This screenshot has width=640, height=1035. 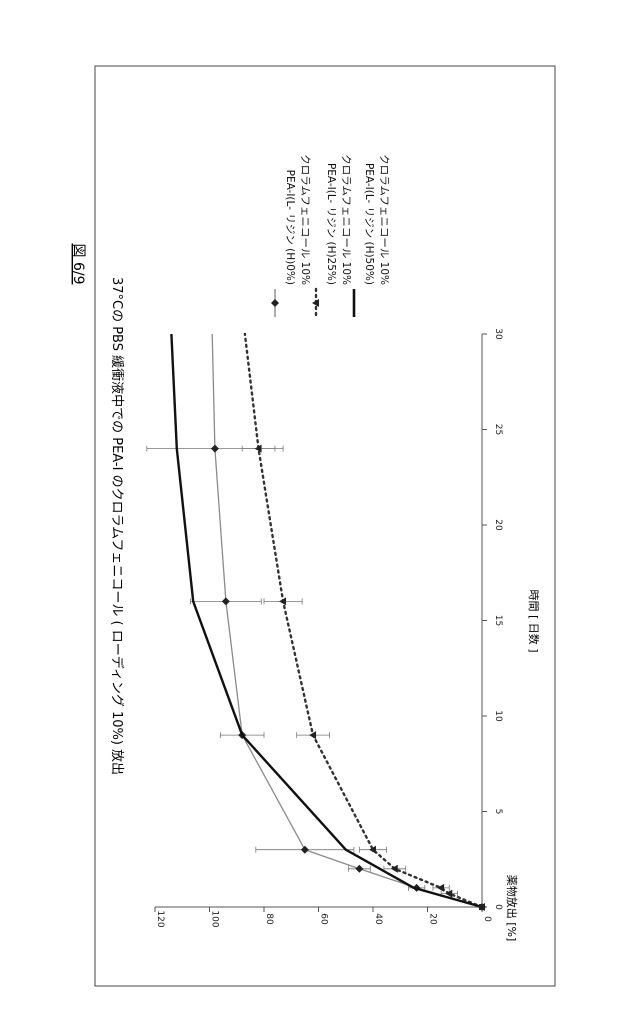 I want to click on y-tick-label: 60, so click(x=324, y=919).